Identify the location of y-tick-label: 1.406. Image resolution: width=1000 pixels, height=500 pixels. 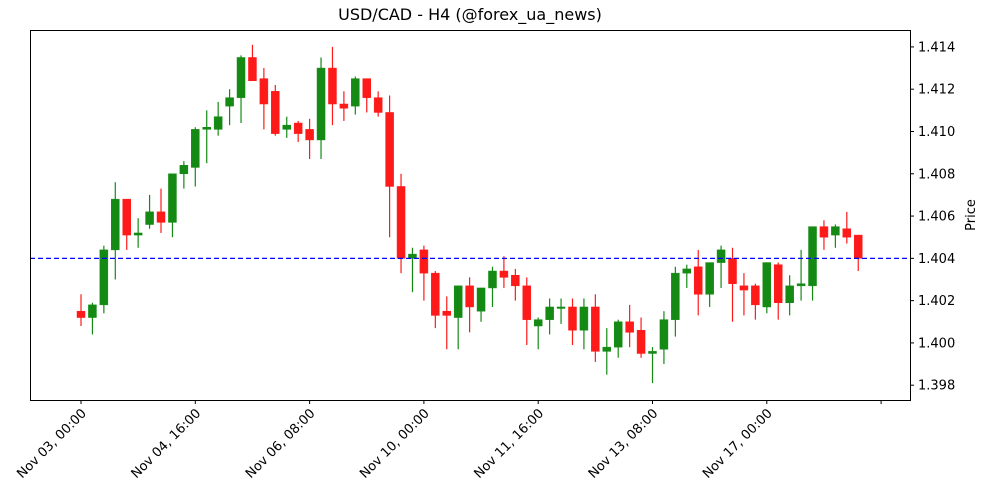
(936, 217).